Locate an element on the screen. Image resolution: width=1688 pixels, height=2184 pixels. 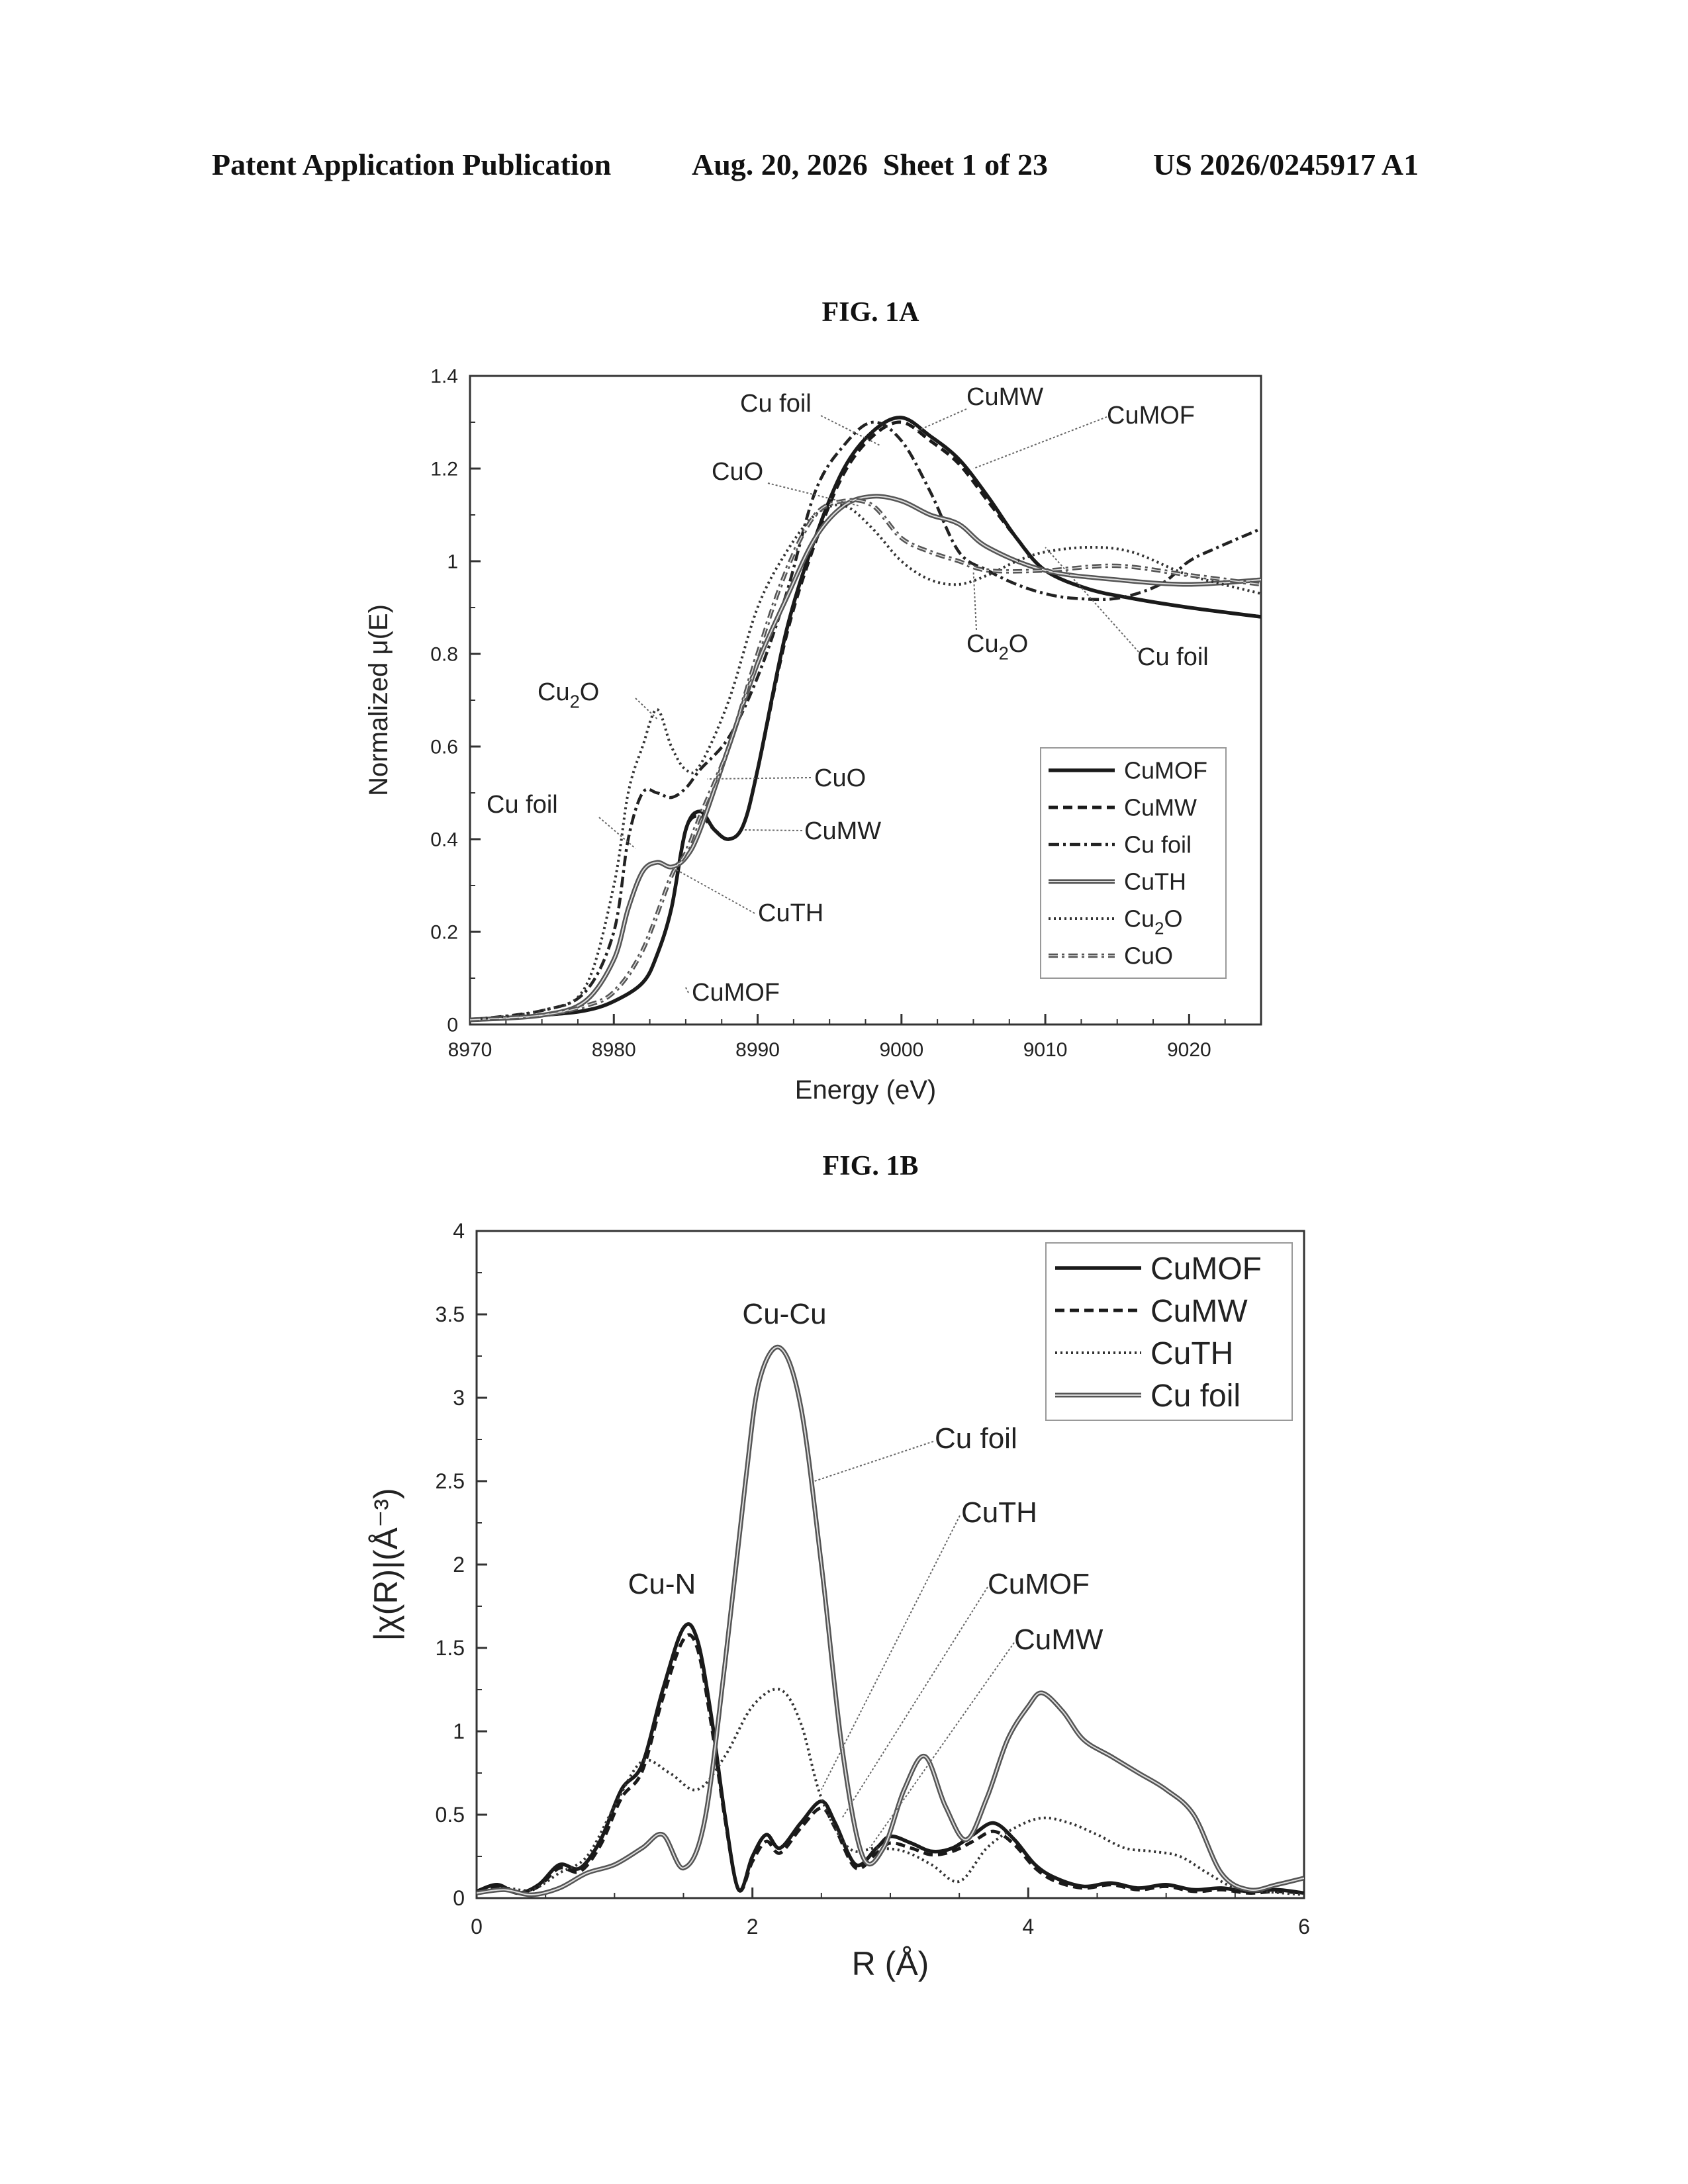
fig1a-ytick-label: 0.2 is located at coordinates (444, 933).